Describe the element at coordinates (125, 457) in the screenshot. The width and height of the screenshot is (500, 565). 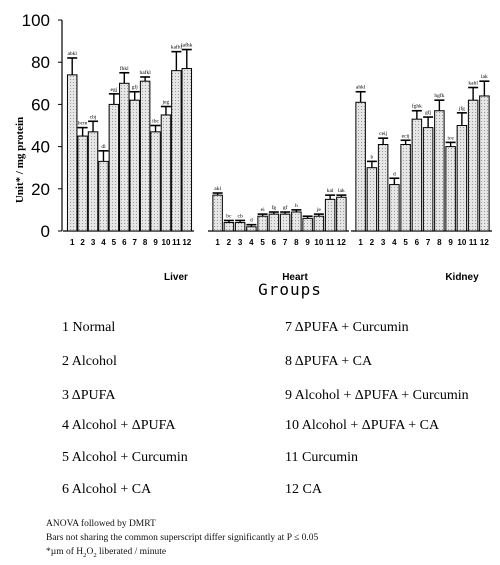
I see `legend-item: 5 Alcohol + Curcumin` at that location.